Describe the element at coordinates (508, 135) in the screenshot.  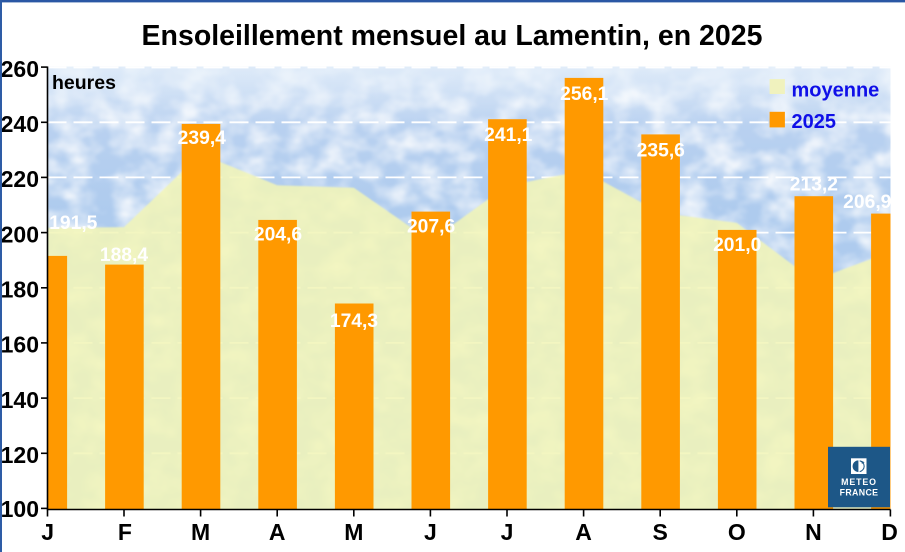
I see `svg-text: 241,1` at that location.